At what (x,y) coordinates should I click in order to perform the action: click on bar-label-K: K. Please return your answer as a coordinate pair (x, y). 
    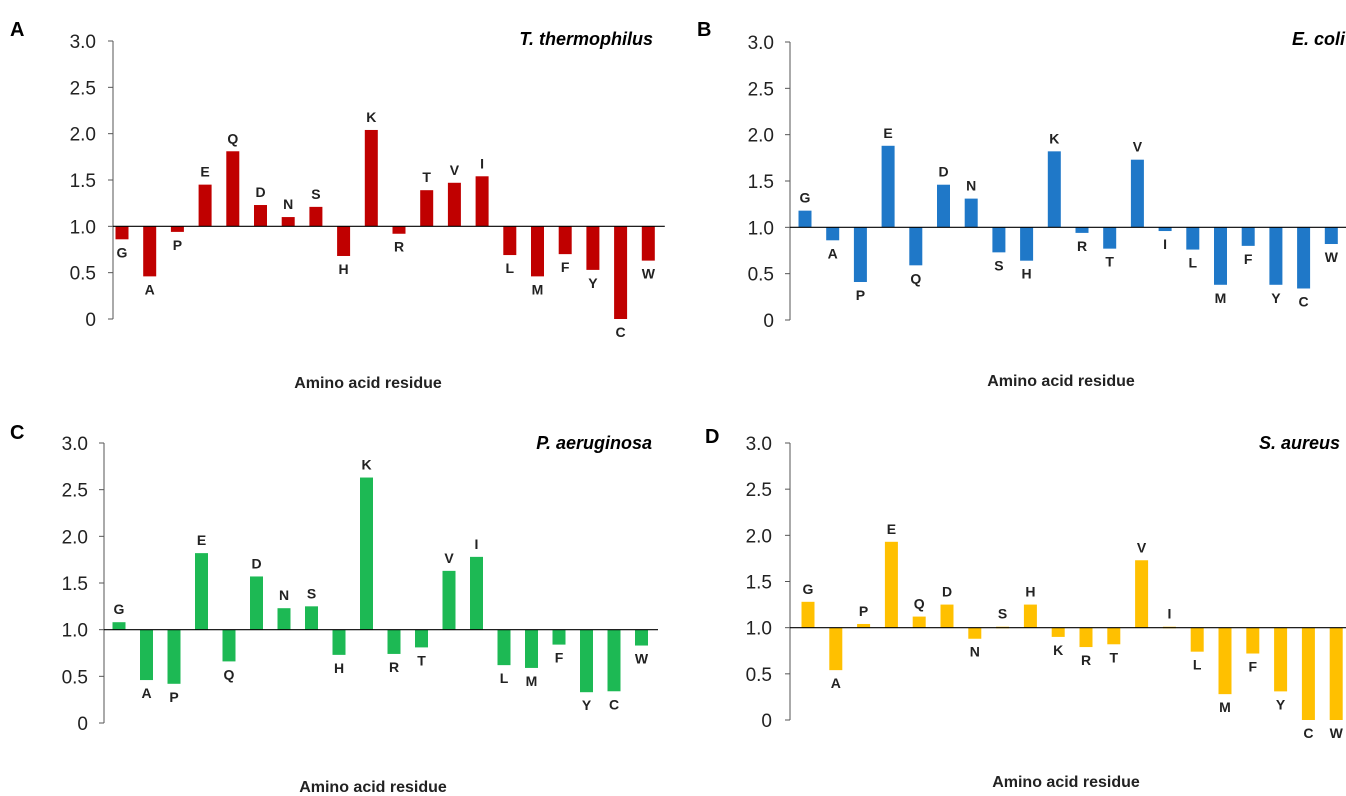
    Looking at the image, I should click on (371, 117).